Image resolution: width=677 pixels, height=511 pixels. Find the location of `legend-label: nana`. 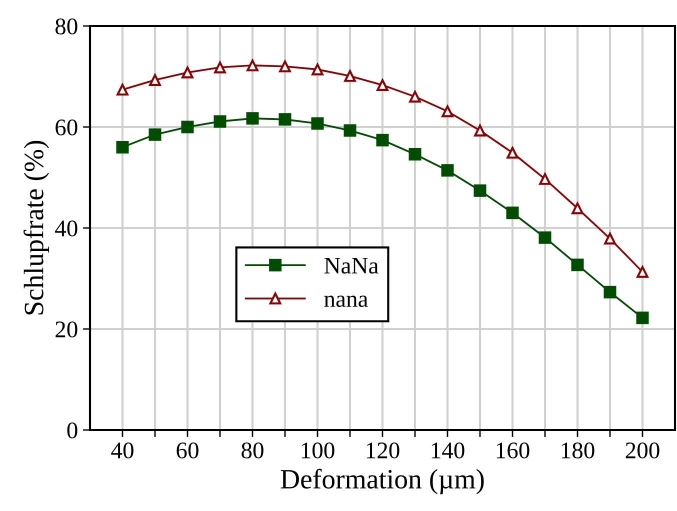

legend-label: nana is located at coordinates (346, 301).